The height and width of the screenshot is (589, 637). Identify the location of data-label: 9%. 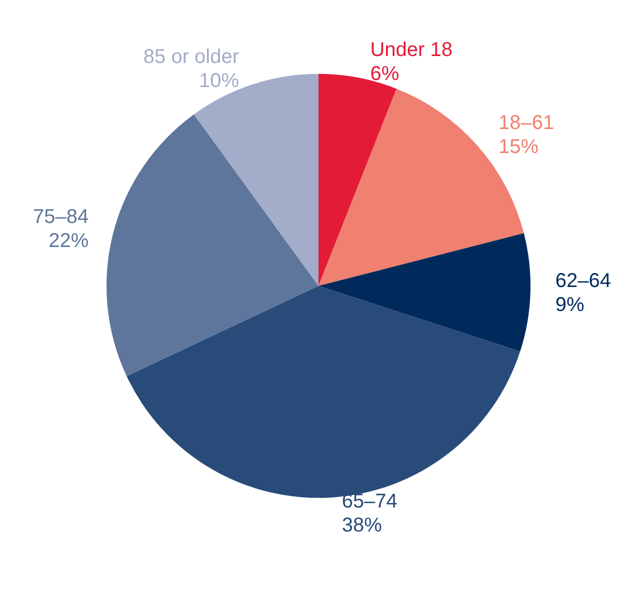
(570, 305).